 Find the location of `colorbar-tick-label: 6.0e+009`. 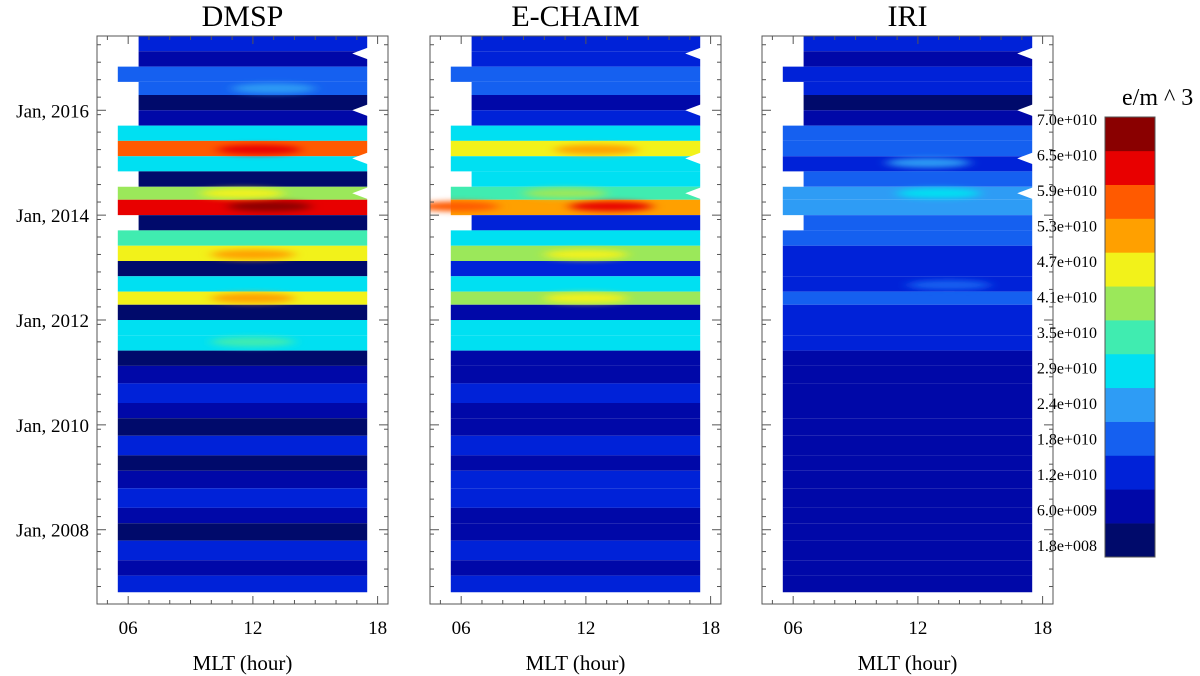

colorbar-tick-label: 6.0e+009 is located at coordinates (1067, 511).